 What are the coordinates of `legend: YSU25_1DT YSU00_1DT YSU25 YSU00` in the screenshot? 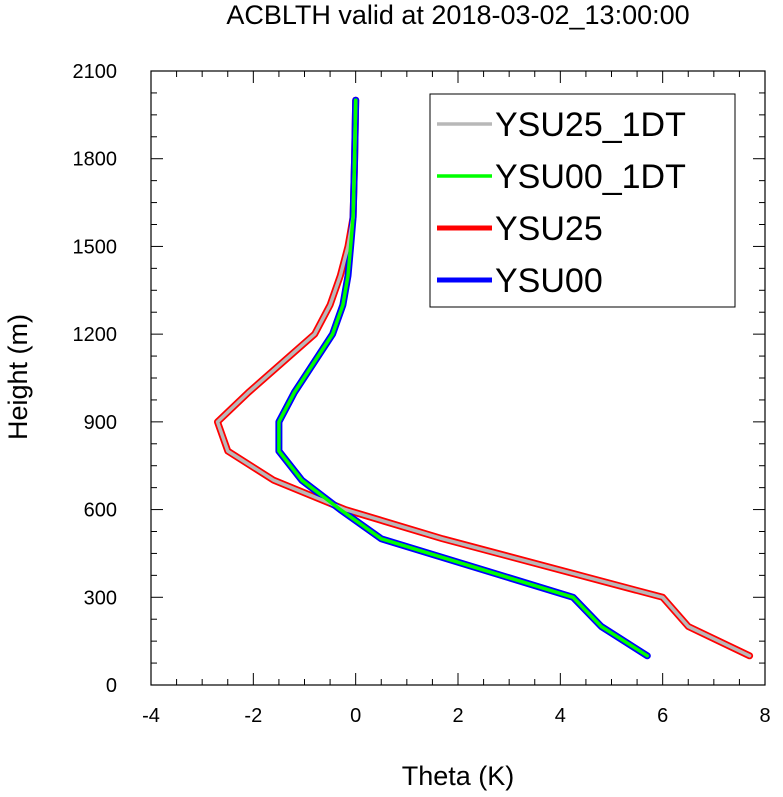 It's located at (582, 200).